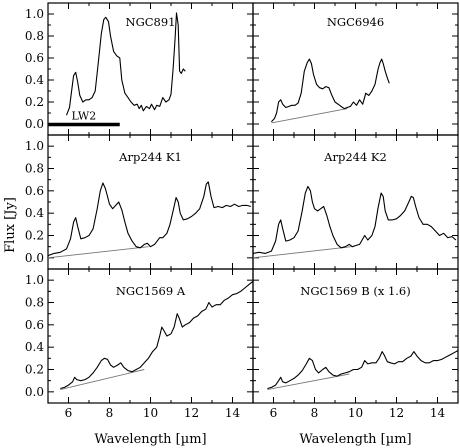 The image size is (460, 448). What do you see at coordinates (10, 225) in the screenshot?
I see `y-axis-label: Flux [Jy]` at bounding box center [10, 225].